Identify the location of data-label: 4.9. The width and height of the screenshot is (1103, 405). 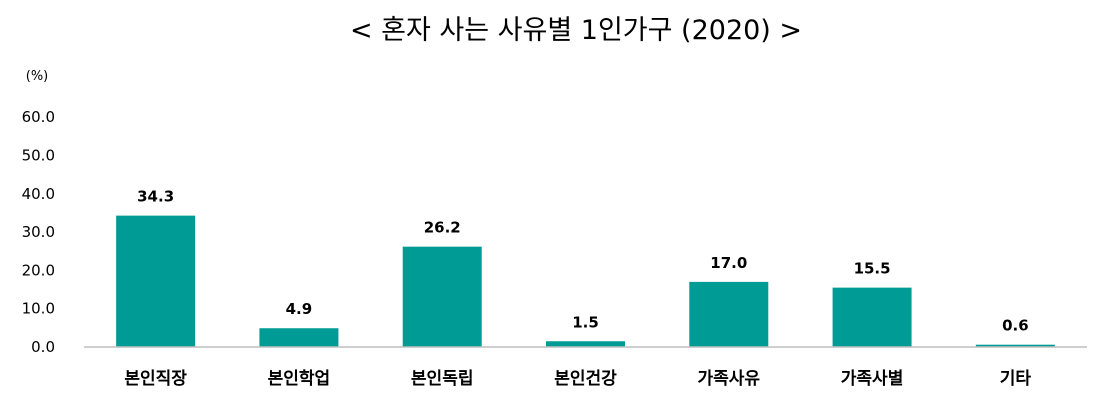
(299, 309).